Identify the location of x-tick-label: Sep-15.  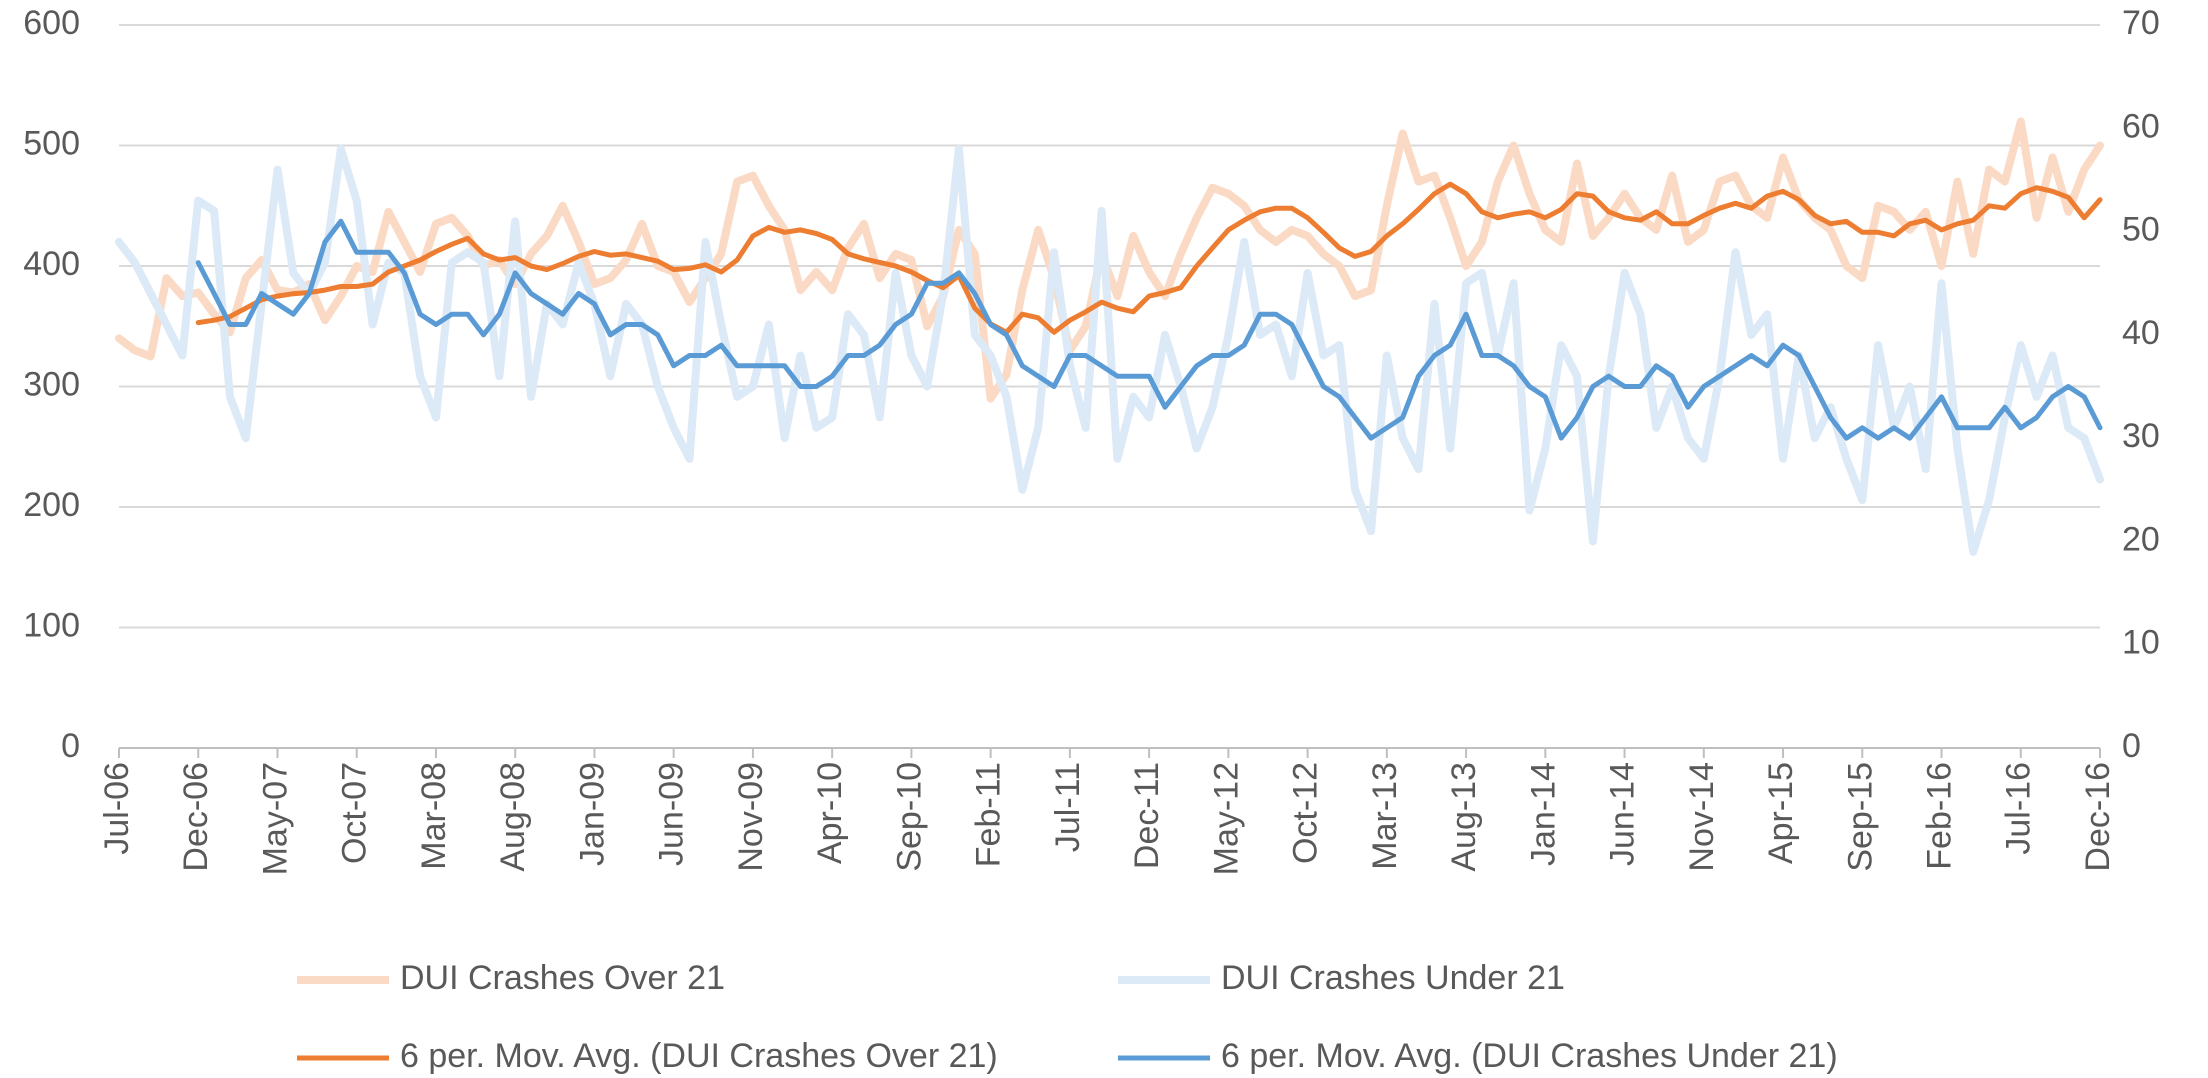
(1860, 817).